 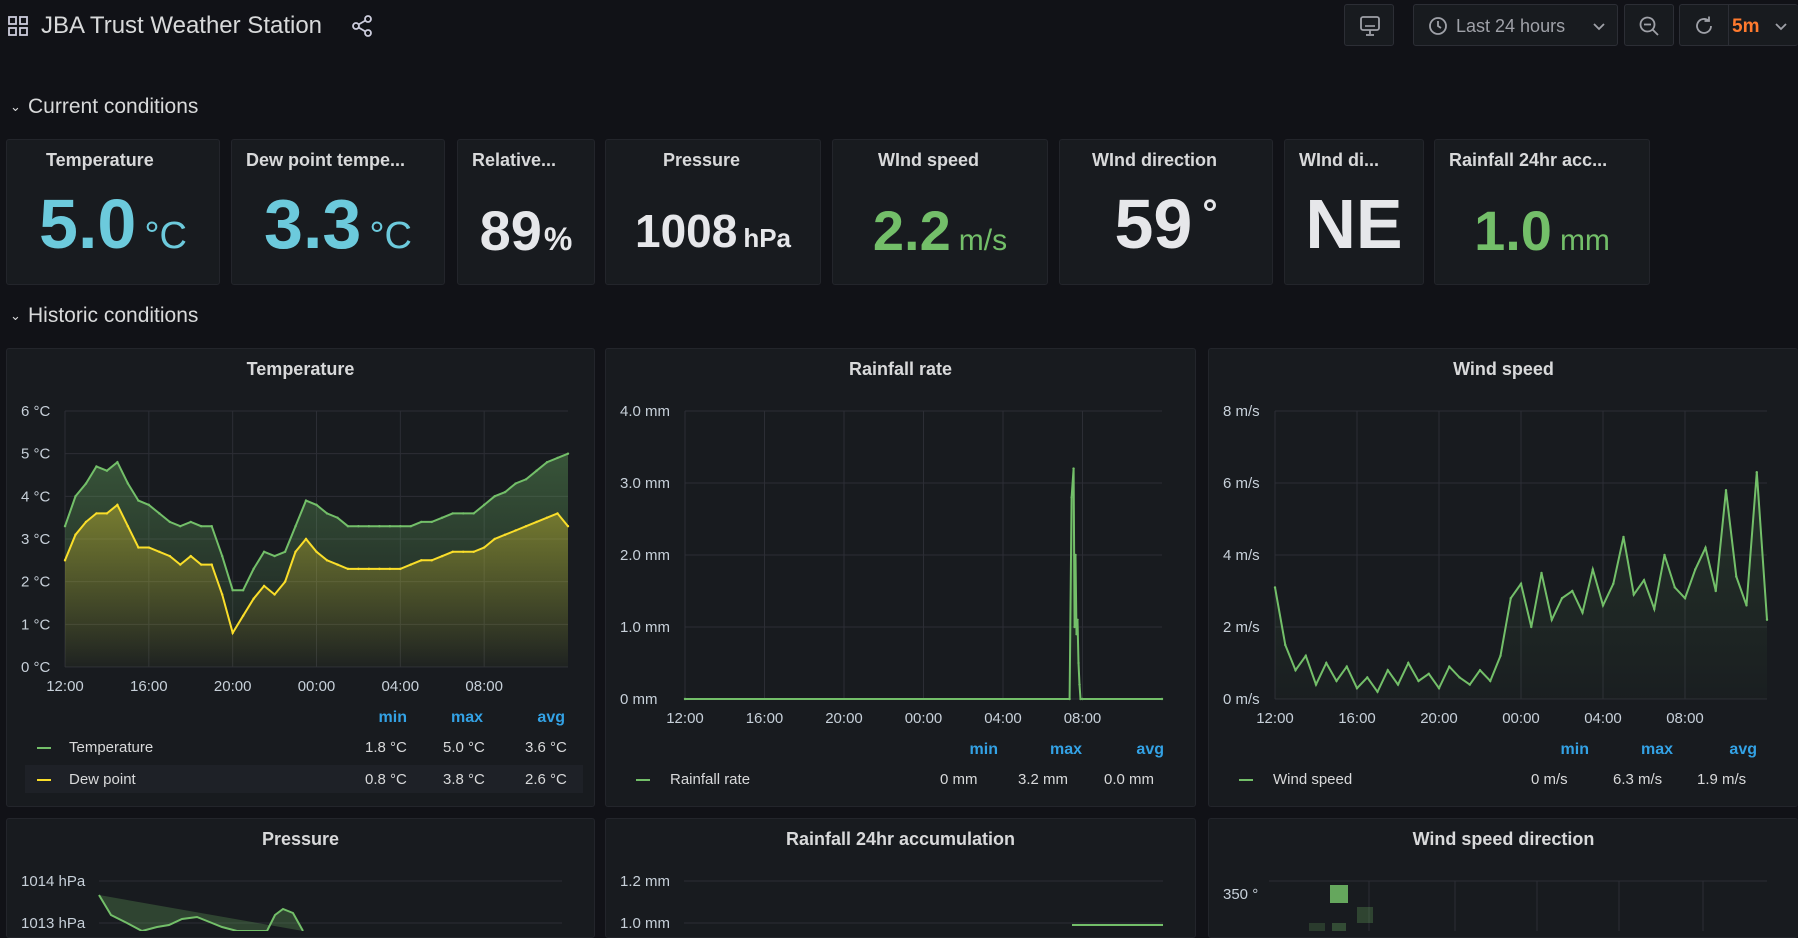 I want to click on x-tick-label: 08:00, so click(x=484, y=686).